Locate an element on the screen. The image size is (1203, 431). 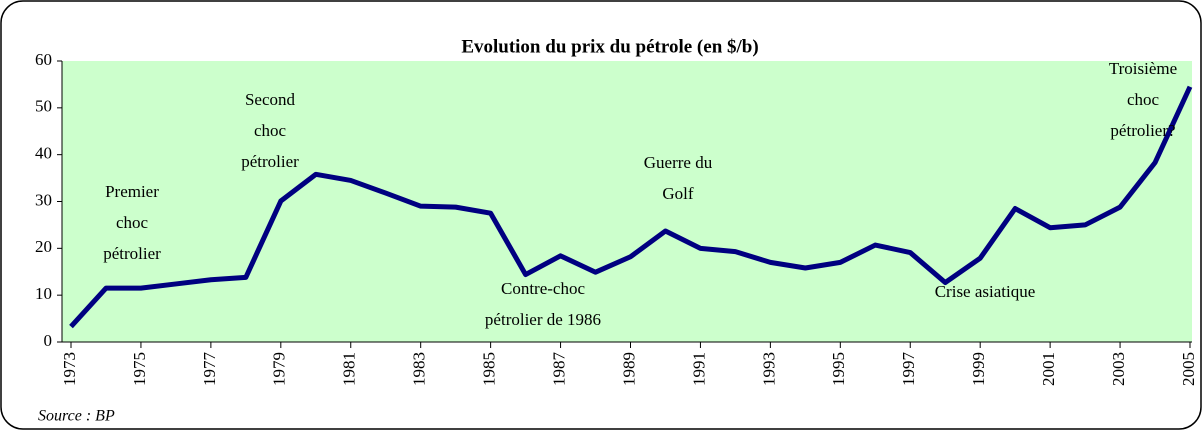
y-tick-label: 0 is located at coordinates (48, 340).